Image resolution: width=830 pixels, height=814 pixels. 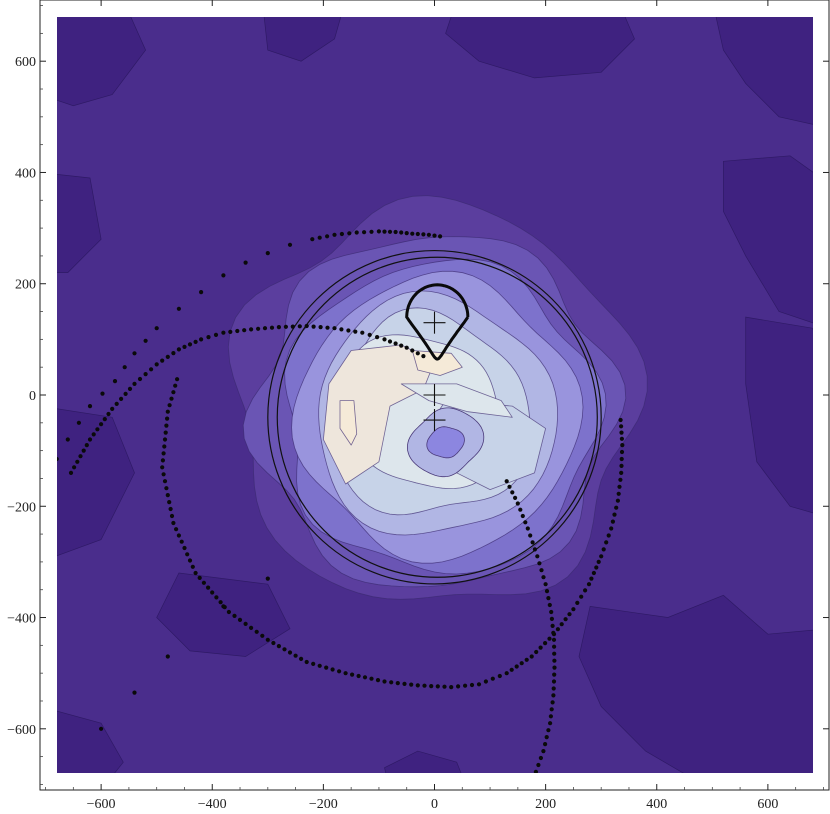 I want to click on y-tick-label: −400, so click(x=21, y=619).